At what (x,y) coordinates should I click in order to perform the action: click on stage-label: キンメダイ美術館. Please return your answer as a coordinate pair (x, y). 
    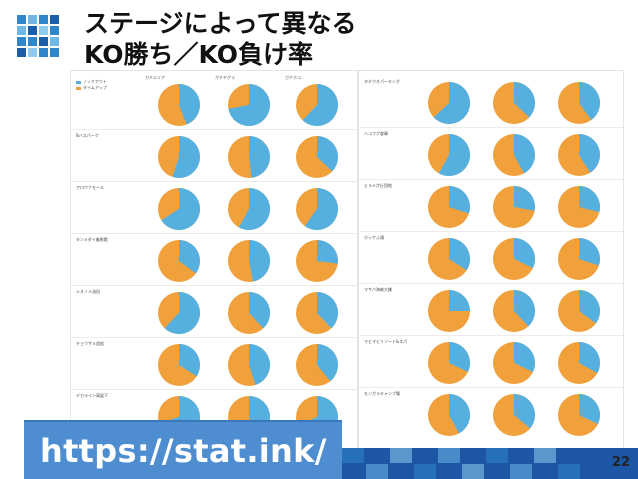
    Looking at the image, I should click on (92, 239).